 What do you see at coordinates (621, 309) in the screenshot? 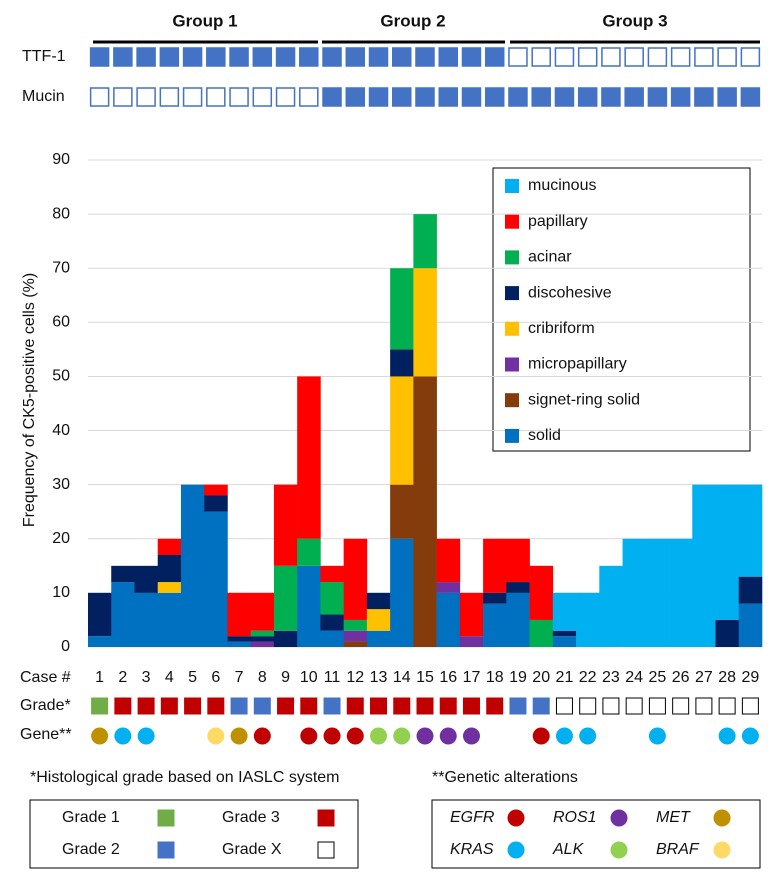
I see `legend-box` at bounding box center [621, 309].